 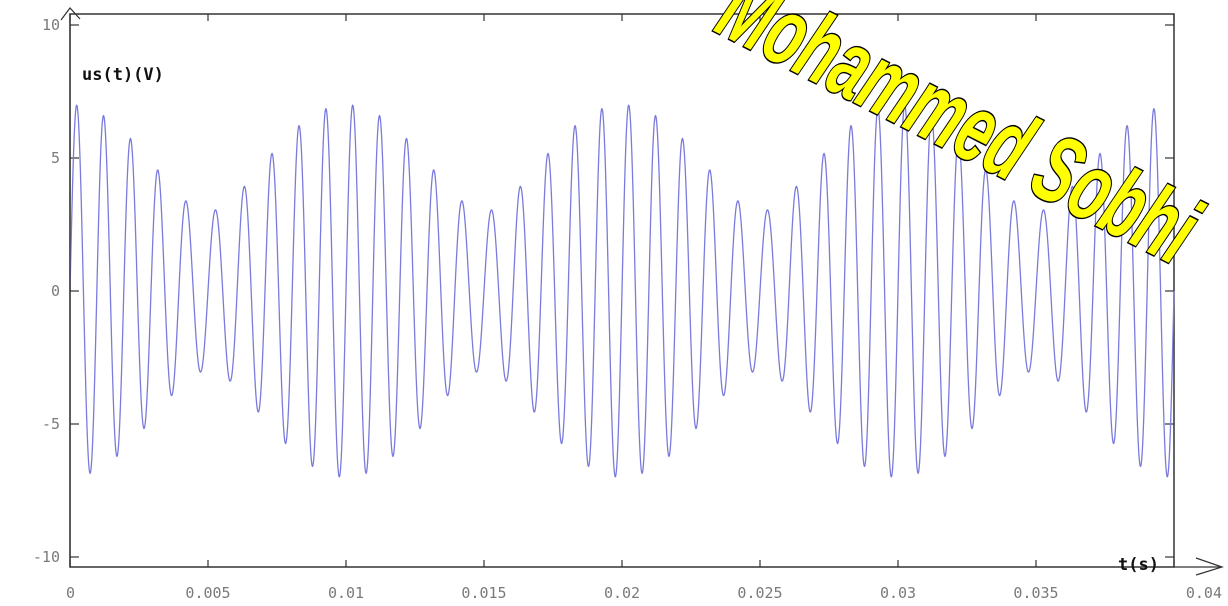 I want to click on x-tick-labels: 0 0.005 0.01 0.015 0.02 0.025 0.03 0.035 0.04, so click(x=644, y=593).